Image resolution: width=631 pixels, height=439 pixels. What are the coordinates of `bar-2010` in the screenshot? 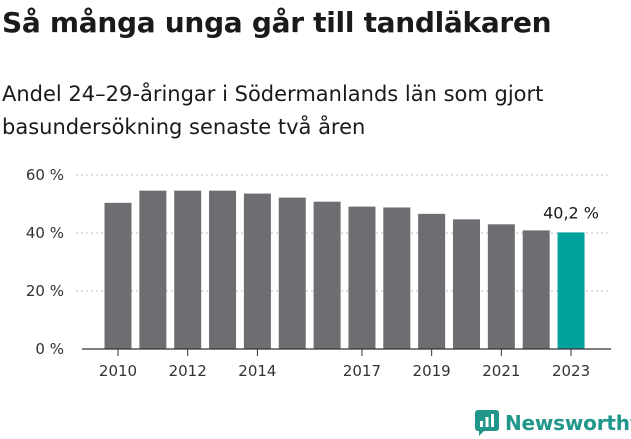 It's located at (118, 275).